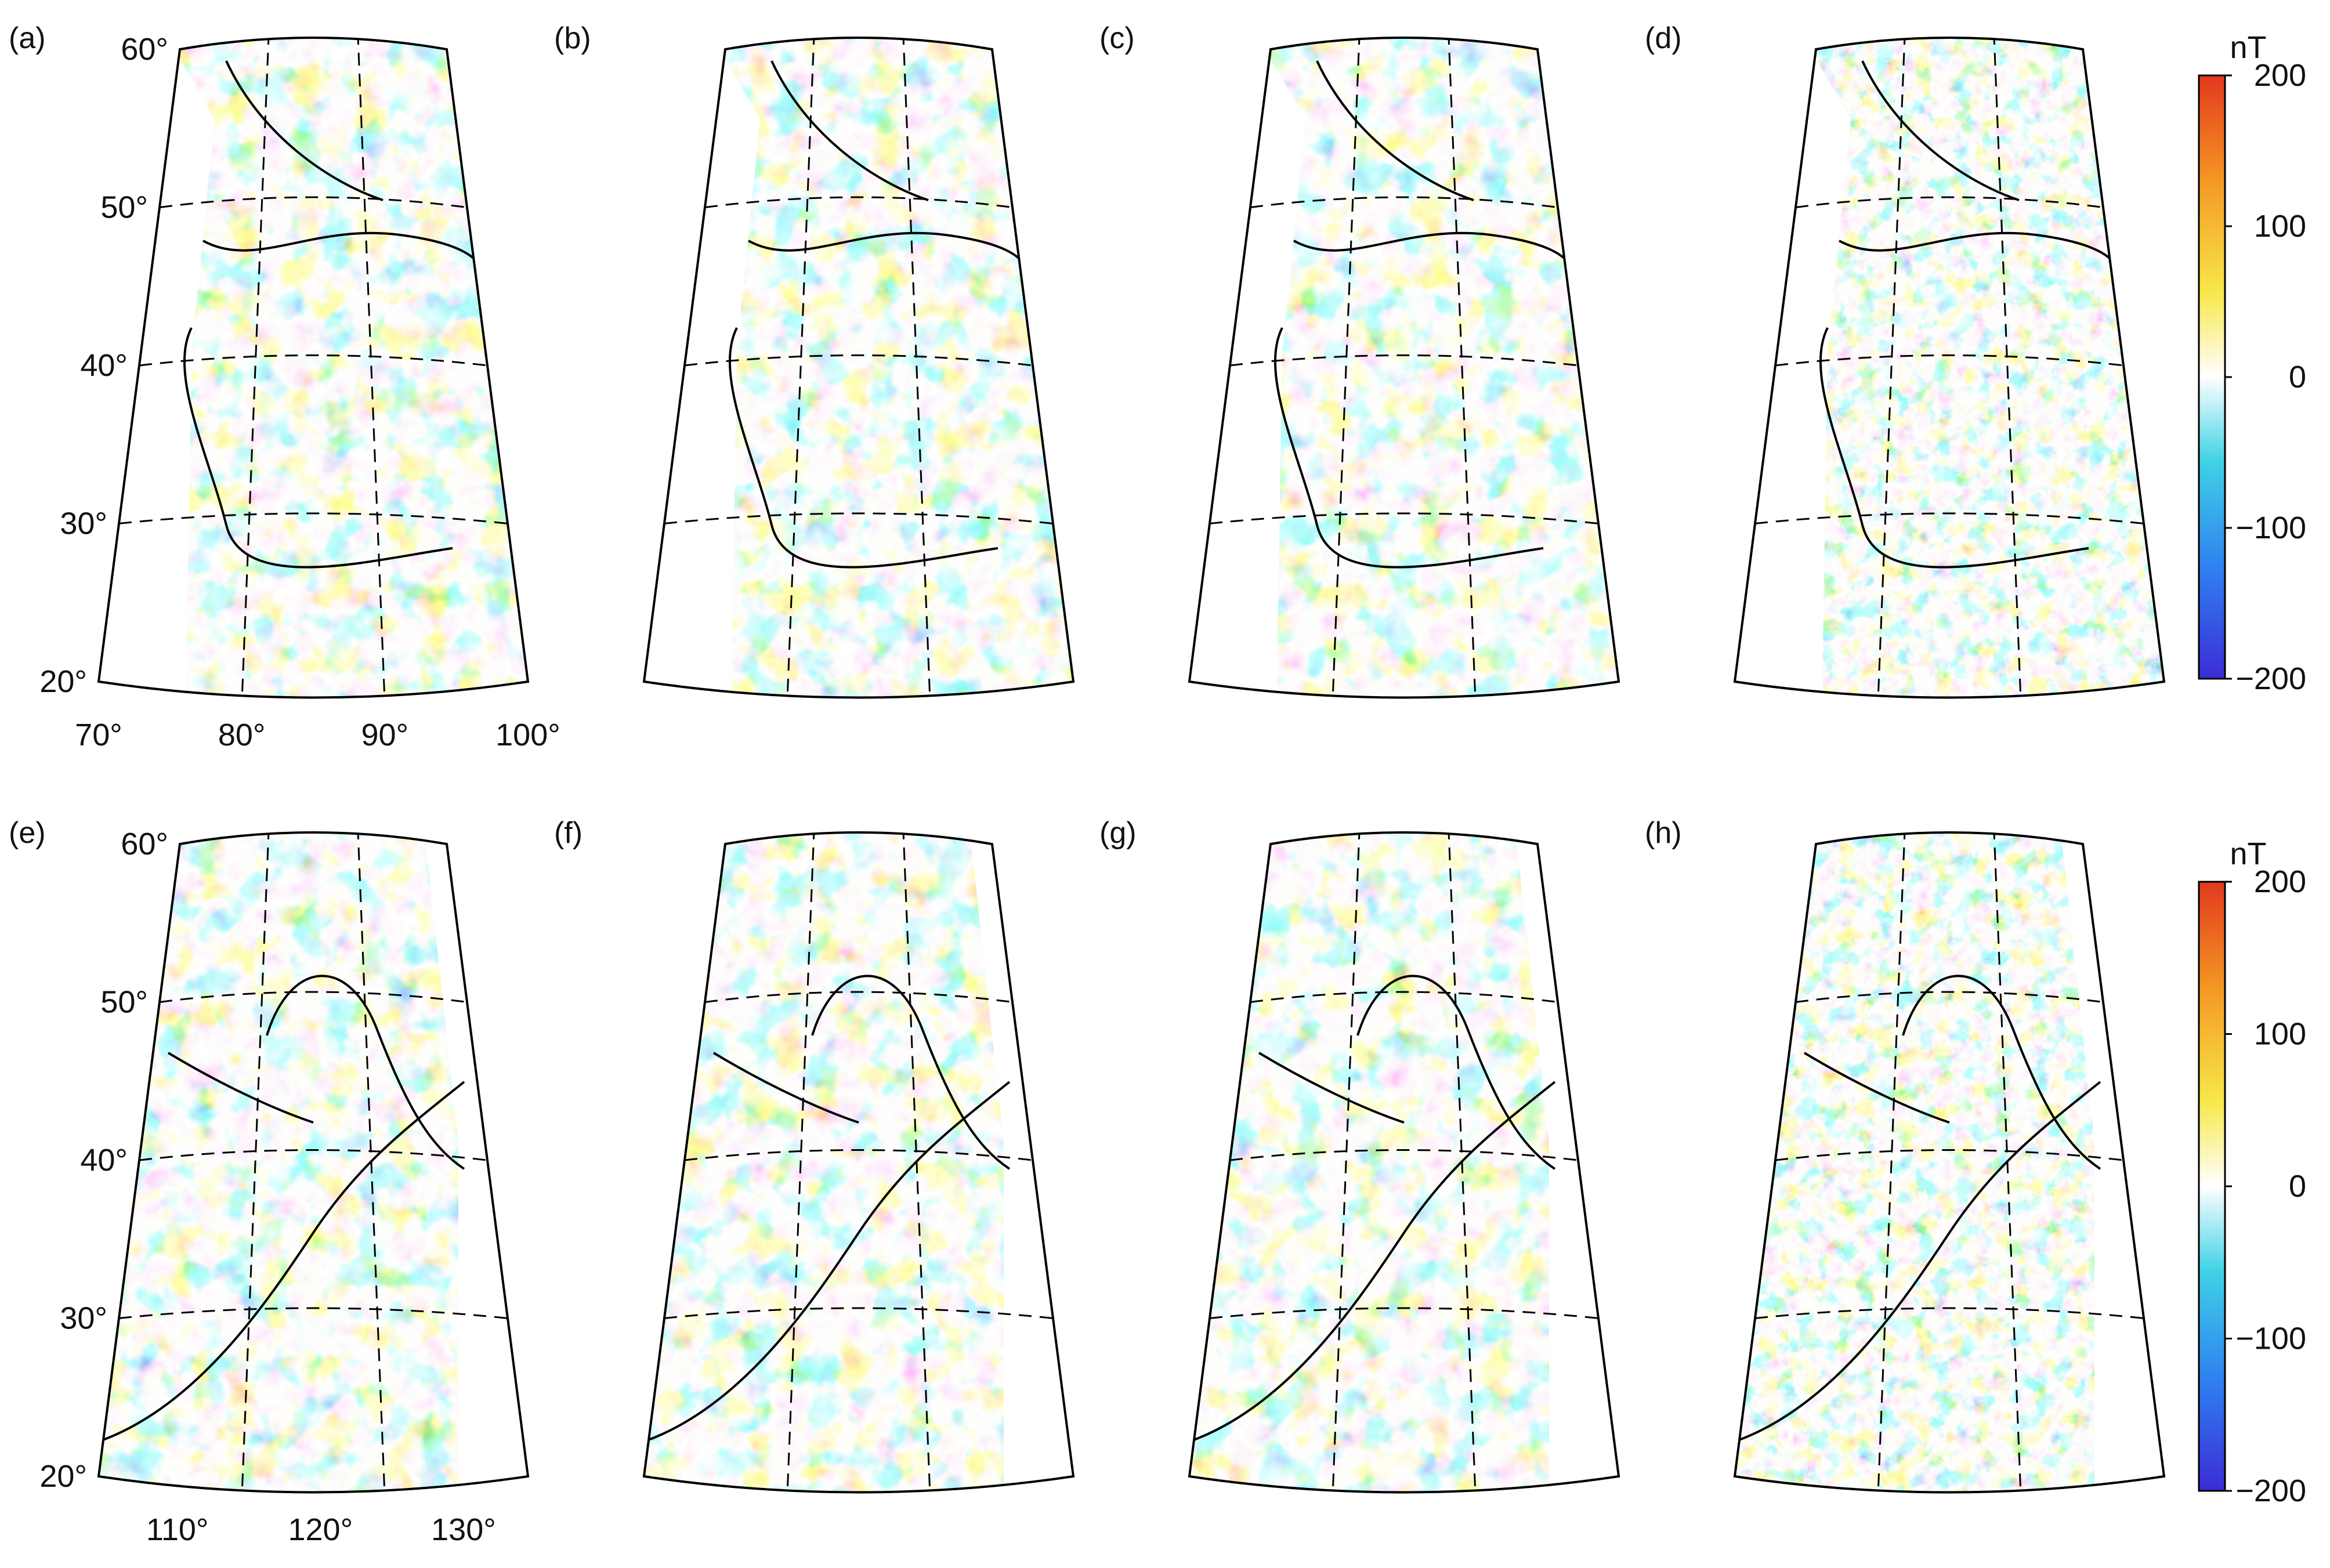  I want to click on map-panel: (a) 60° 50° 40° 30° 20° 70° 80° 90° 100°, so click(285, 386).